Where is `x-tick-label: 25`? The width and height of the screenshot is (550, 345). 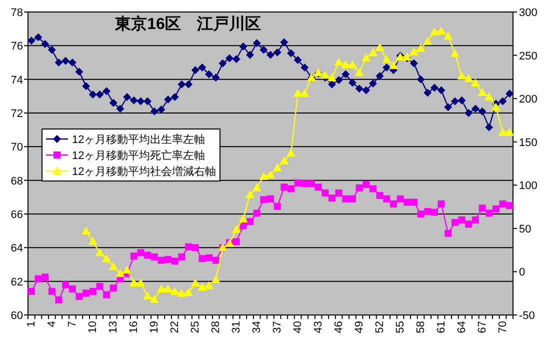
x-tick-label: 25 is located at coordinates (195, 327).